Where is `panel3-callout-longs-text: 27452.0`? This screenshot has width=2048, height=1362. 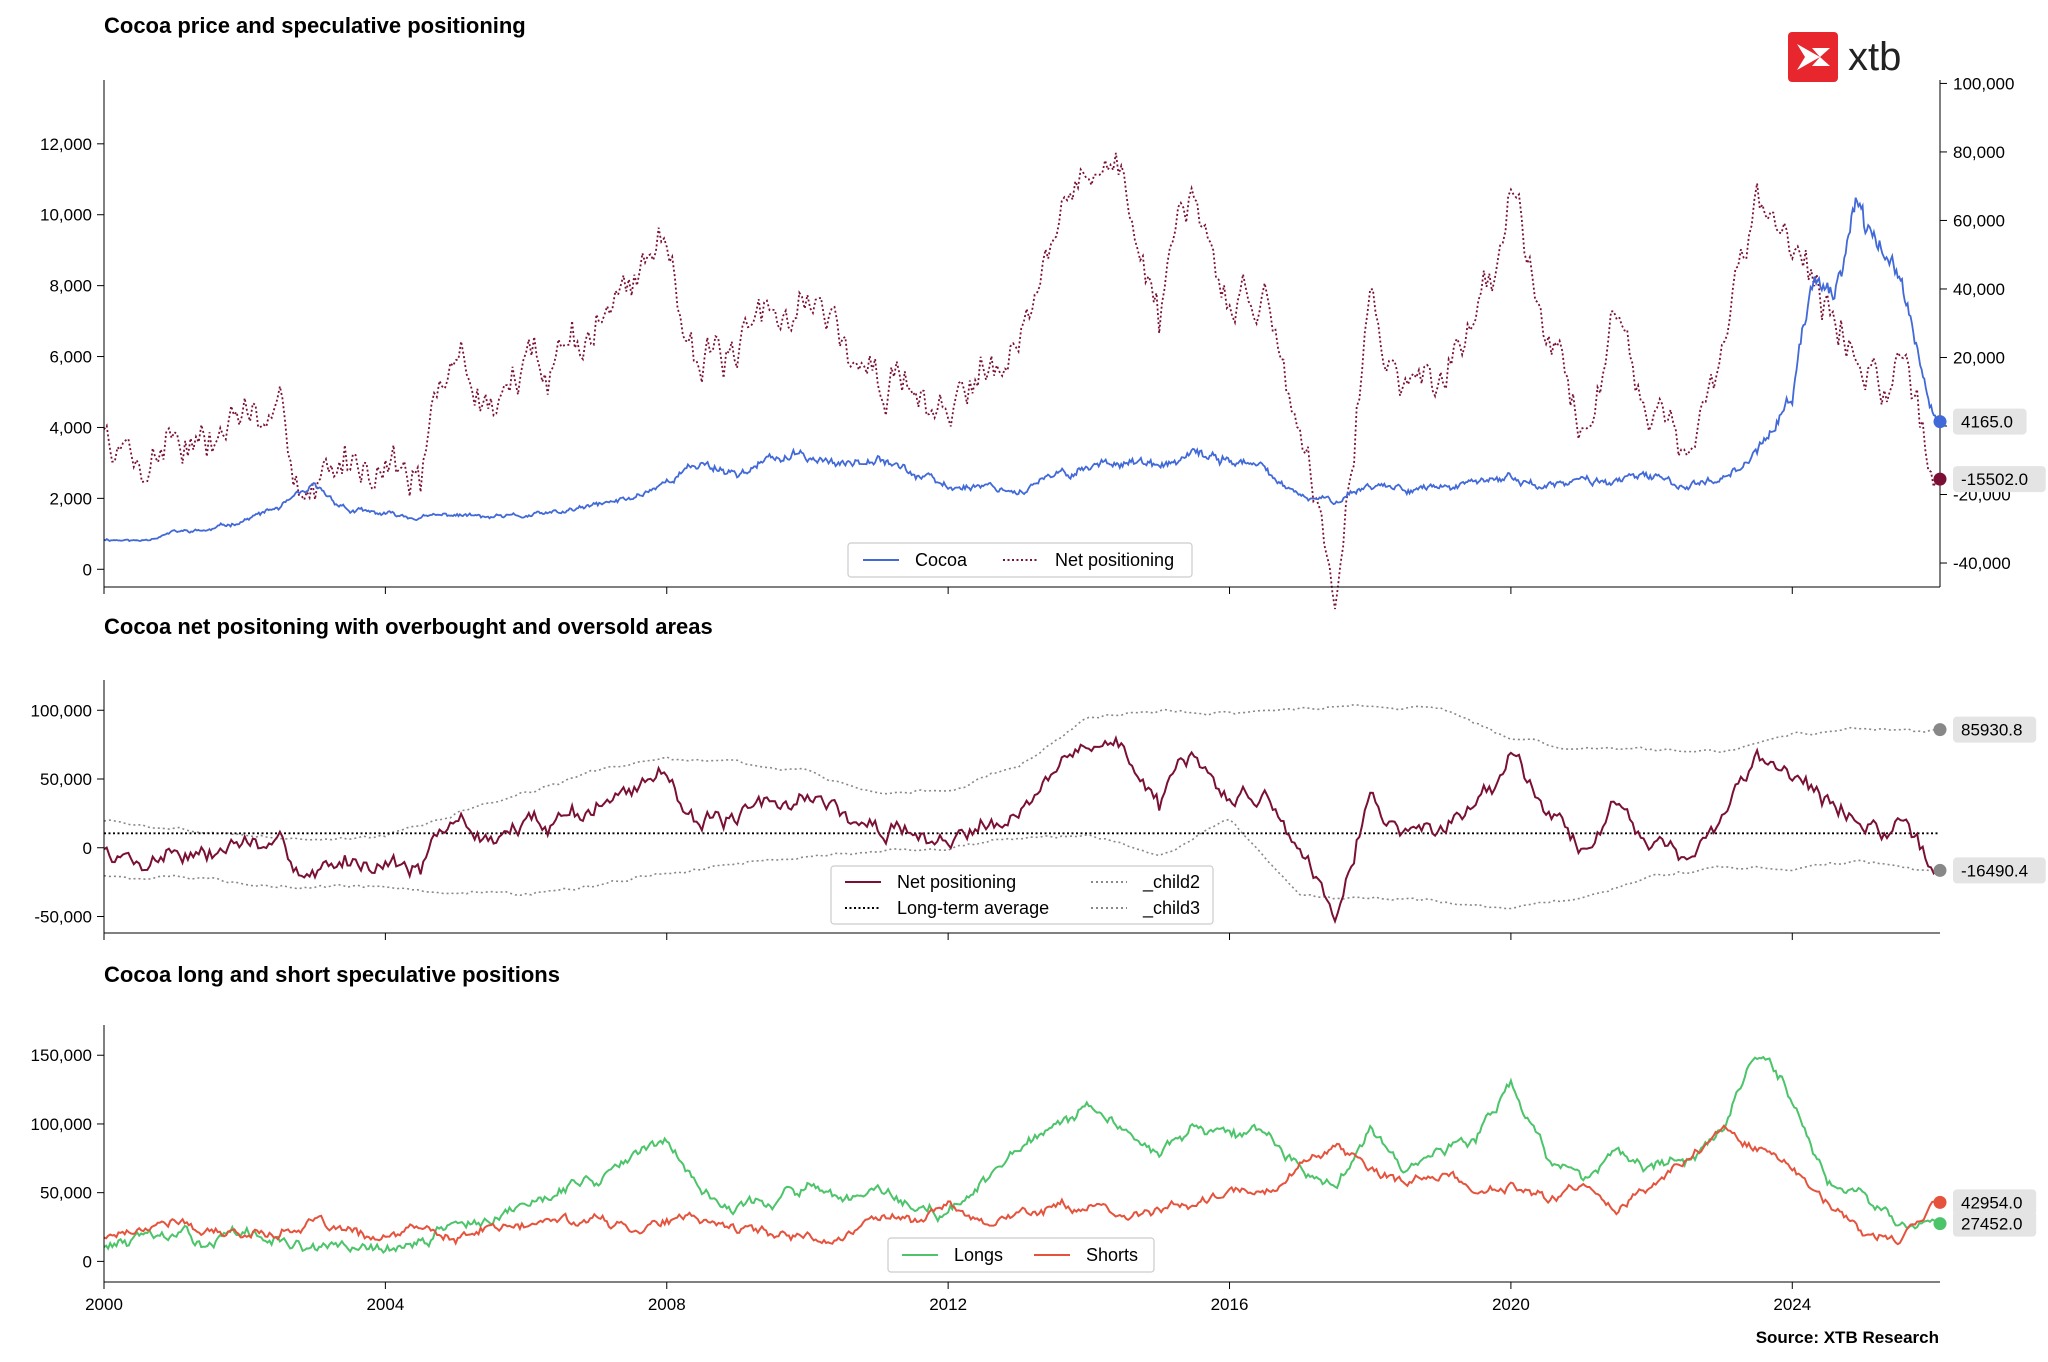
panel3-callout-longs-text: 27452.0 is located at coordinates (1991, 1224).